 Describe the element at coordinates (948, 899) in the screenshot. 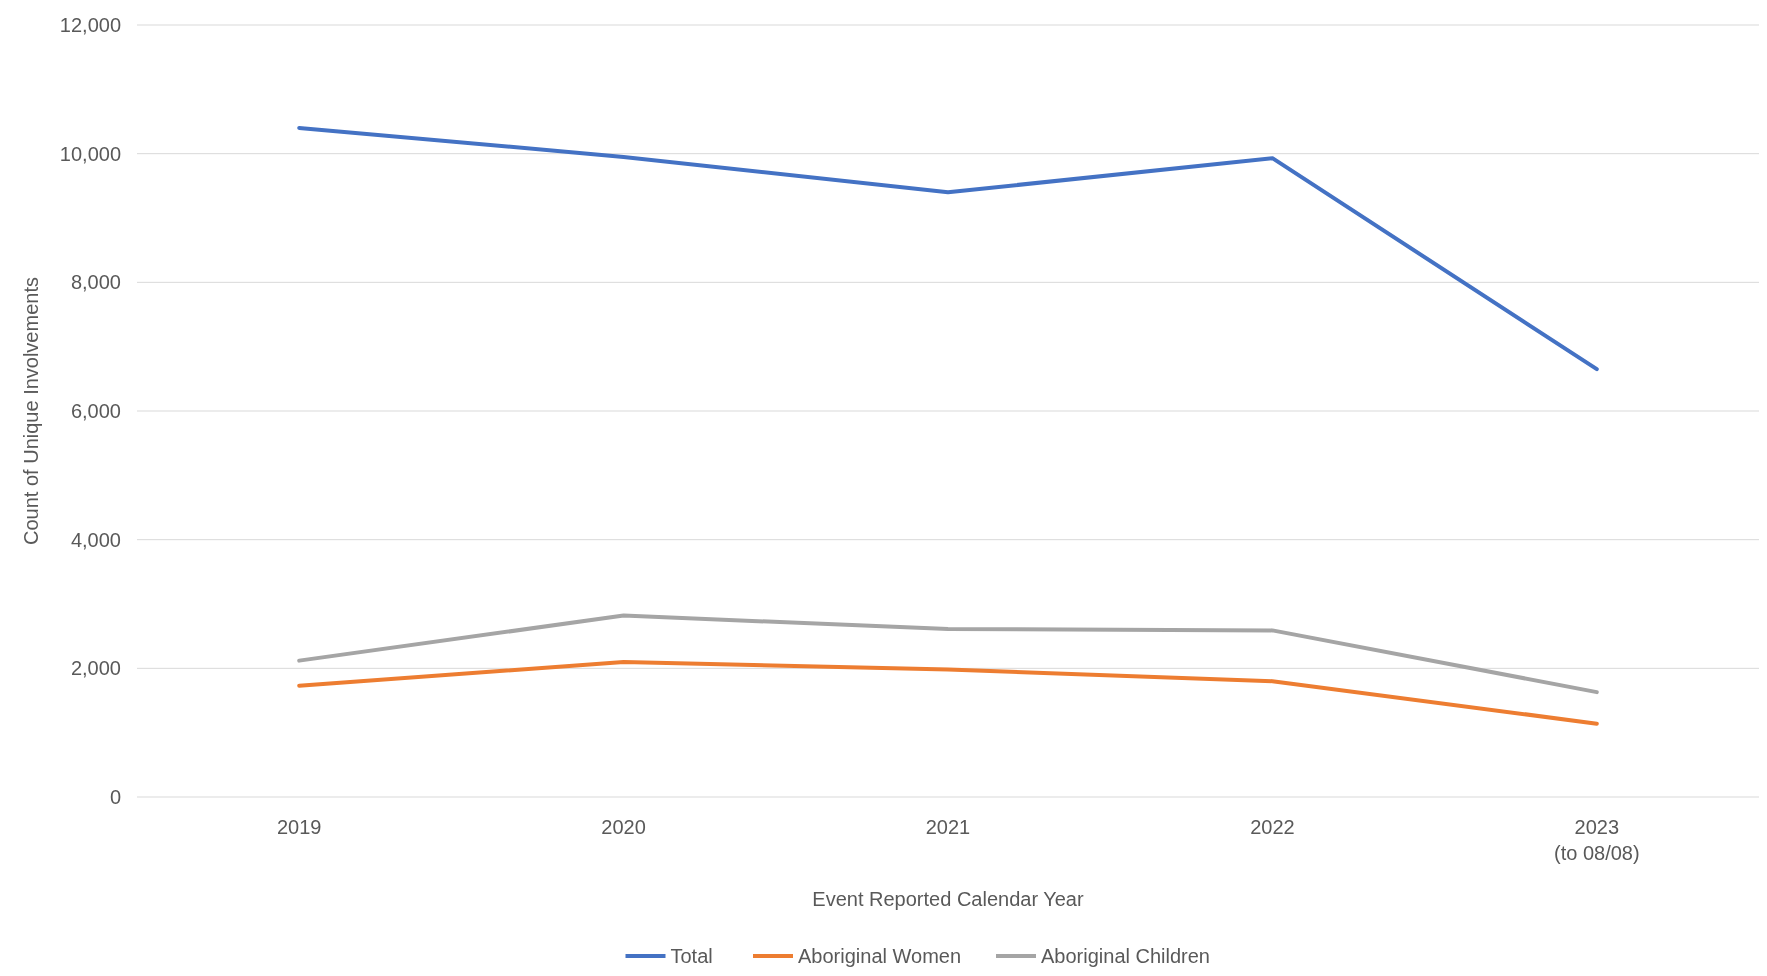

I see `x-axis-title: Event Reported Calendar Year` at that location.